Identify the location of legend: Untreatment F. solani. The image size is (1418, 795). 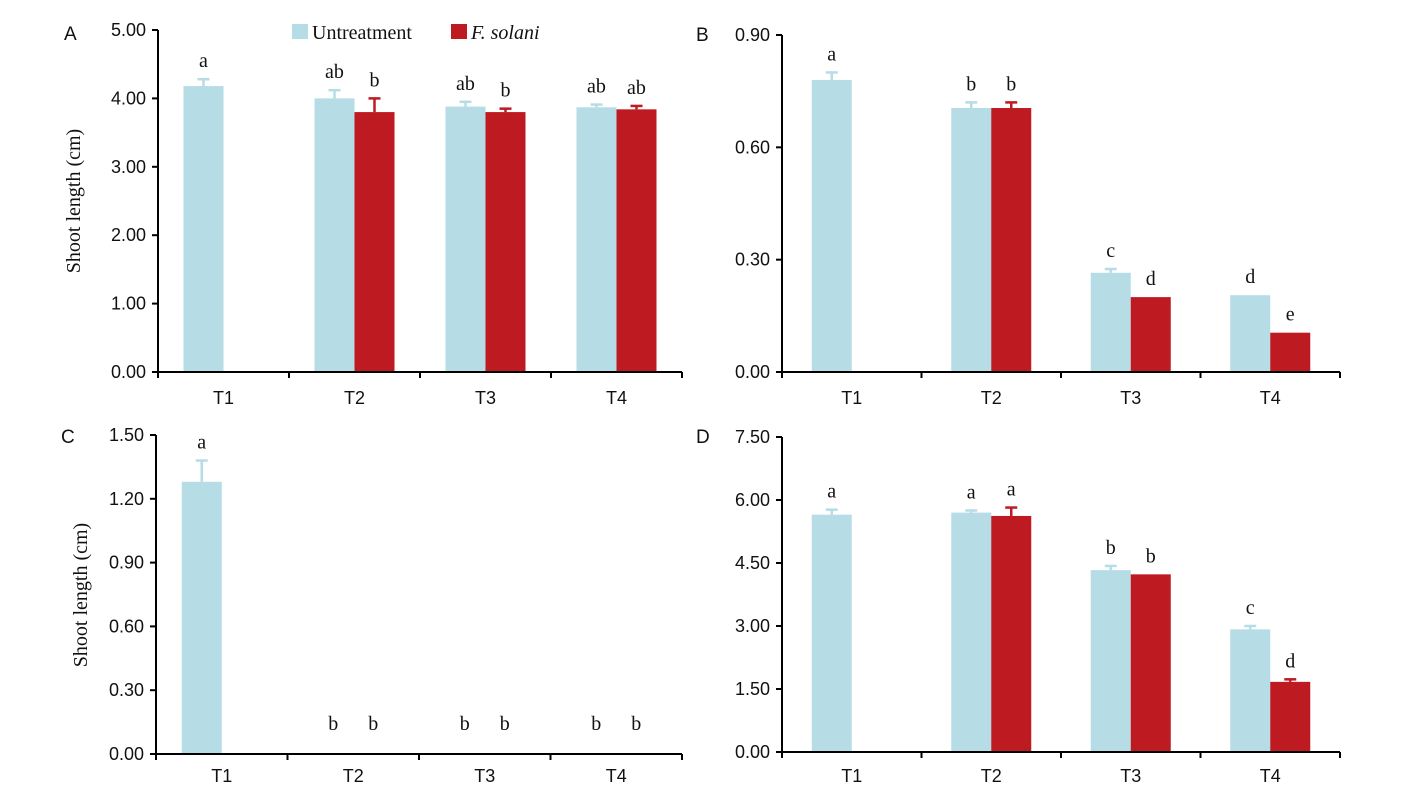
(416, 33).